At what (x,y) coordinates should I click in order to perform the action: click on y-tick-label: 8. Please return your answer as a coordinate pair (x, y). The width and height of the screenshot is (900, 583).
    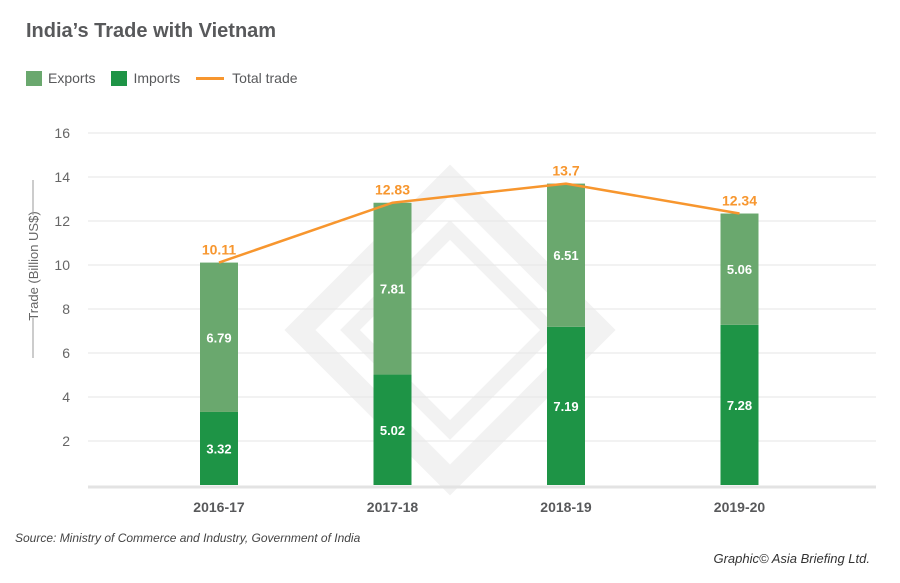
    Looking at the image, I should click on (66, 309).